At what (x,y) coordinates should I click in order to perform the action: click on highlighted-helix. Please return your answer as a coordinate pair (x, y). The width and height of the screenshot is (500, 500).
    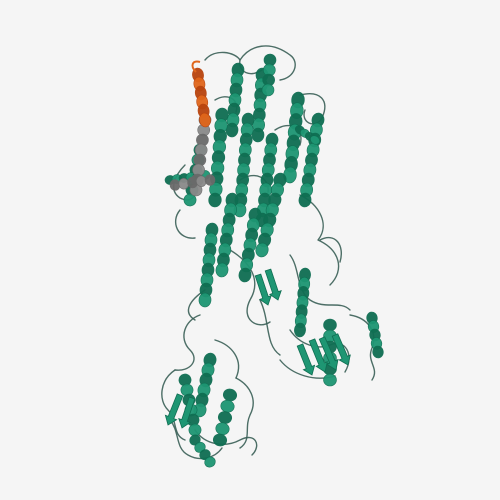
    Looking at the image, I should click on (192, 128).